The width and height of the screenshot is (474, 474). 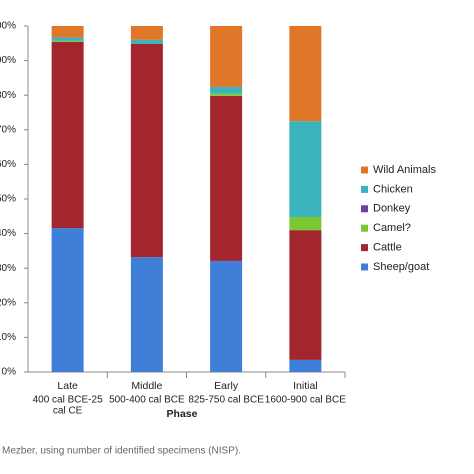 What do you see at coordinates (8, 302) in the screenshot?
I see `y-tick-label: 20%` at bounding box center [8, 302].